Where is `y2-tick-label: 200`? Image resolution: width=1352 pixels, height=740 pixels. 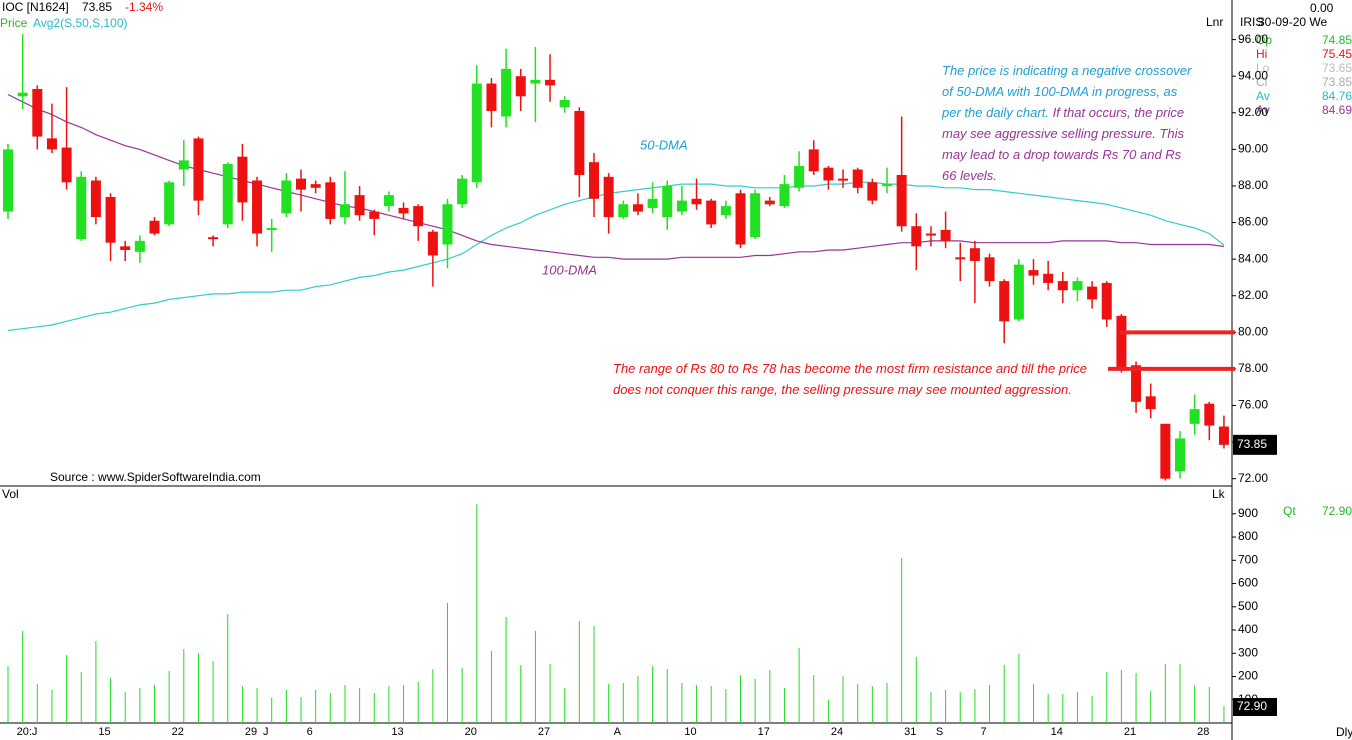 y2-tick-label: 200 is located at coordinates (1248, 676).